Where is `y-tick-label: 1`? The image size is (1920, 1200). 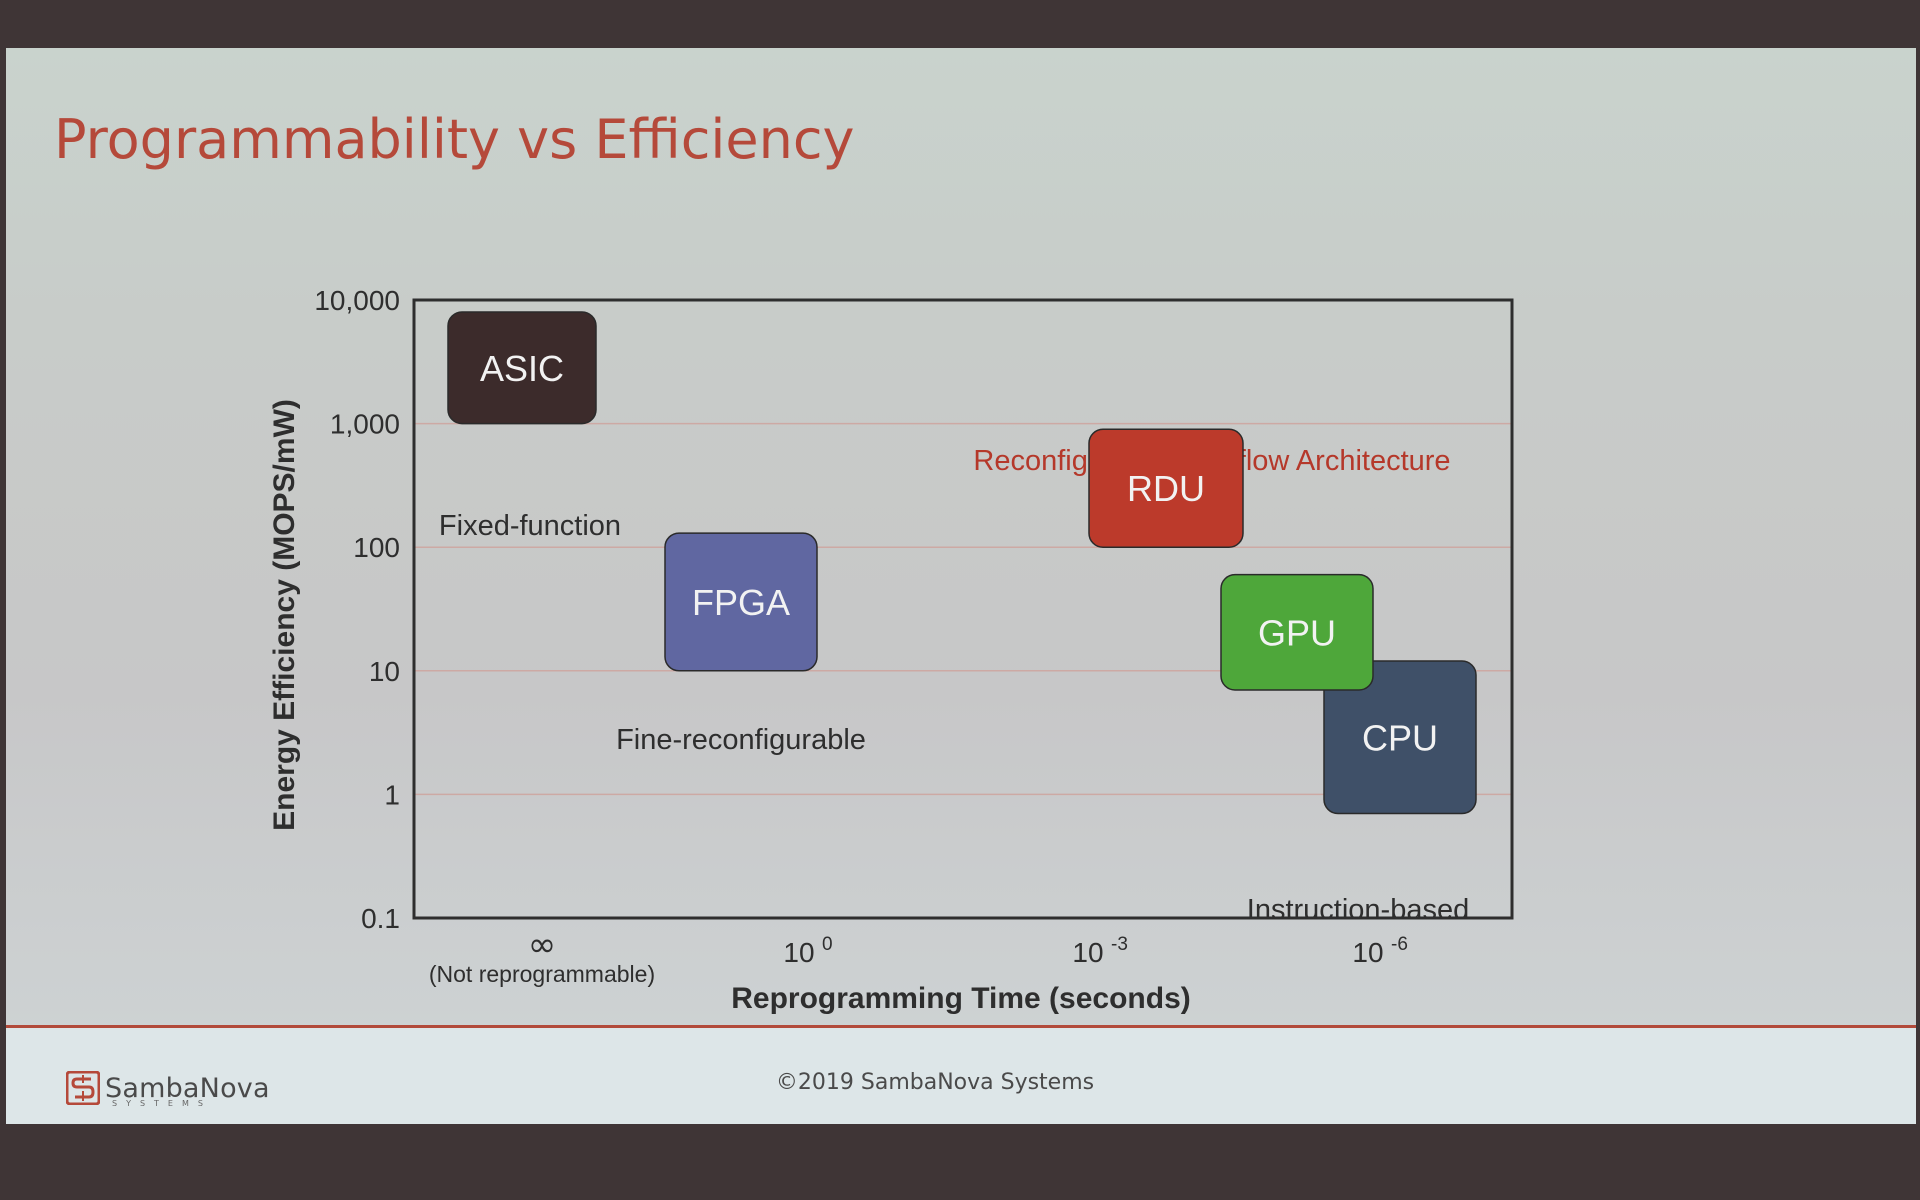
y-tick-label: 1 is located at coordinates (392, 794).